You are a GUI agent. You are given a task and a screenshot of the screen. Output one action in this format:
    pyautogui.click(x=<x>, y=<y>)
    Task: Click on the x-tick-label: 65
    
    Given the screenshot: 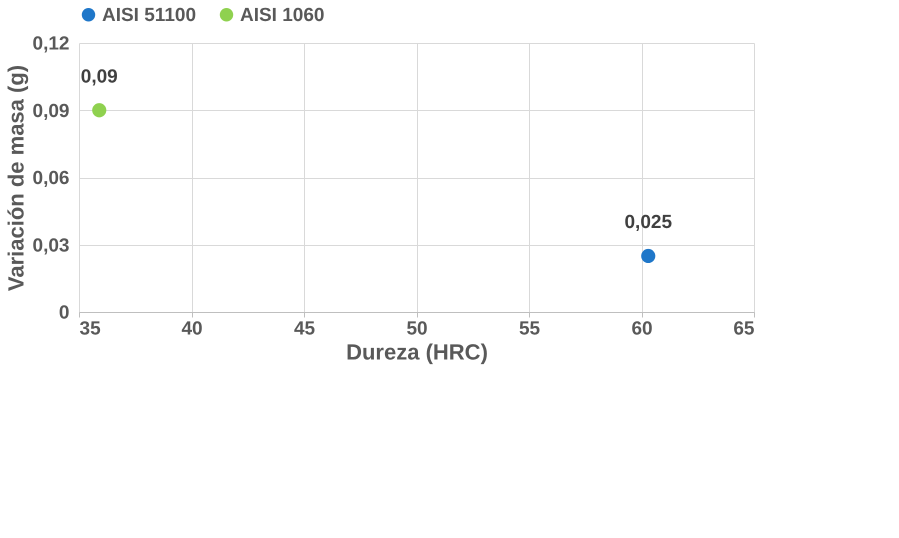 What is the action you would take?
    pyautogui.click(x=744, y=329)
    